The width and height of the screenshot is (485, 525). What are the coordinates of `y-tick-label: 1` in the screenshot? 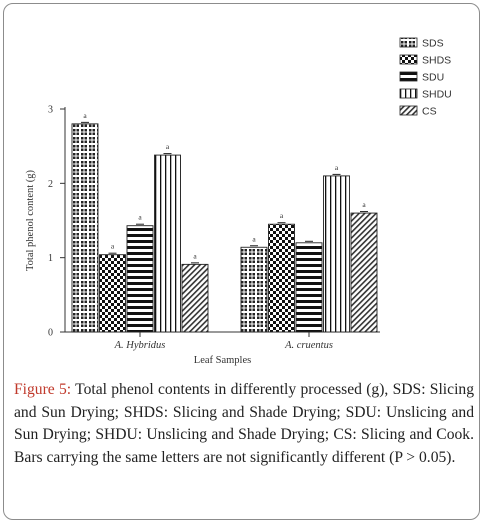 It's located at (50, 258).